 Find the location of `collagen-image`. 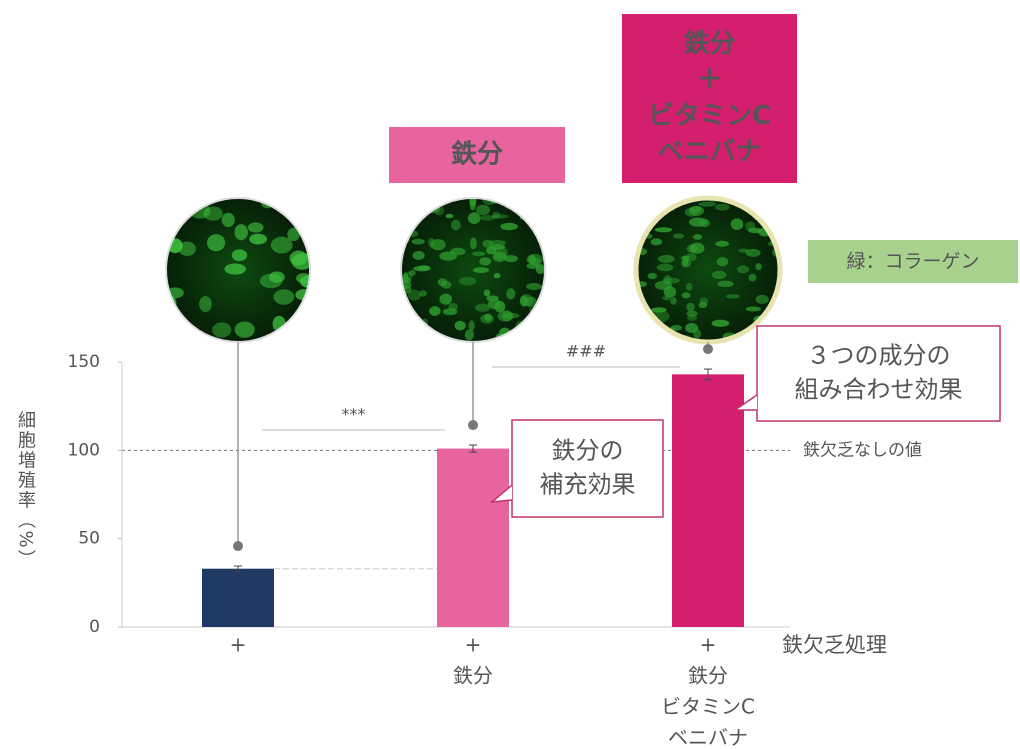

collagen-image is located at coordinates (708, 270).